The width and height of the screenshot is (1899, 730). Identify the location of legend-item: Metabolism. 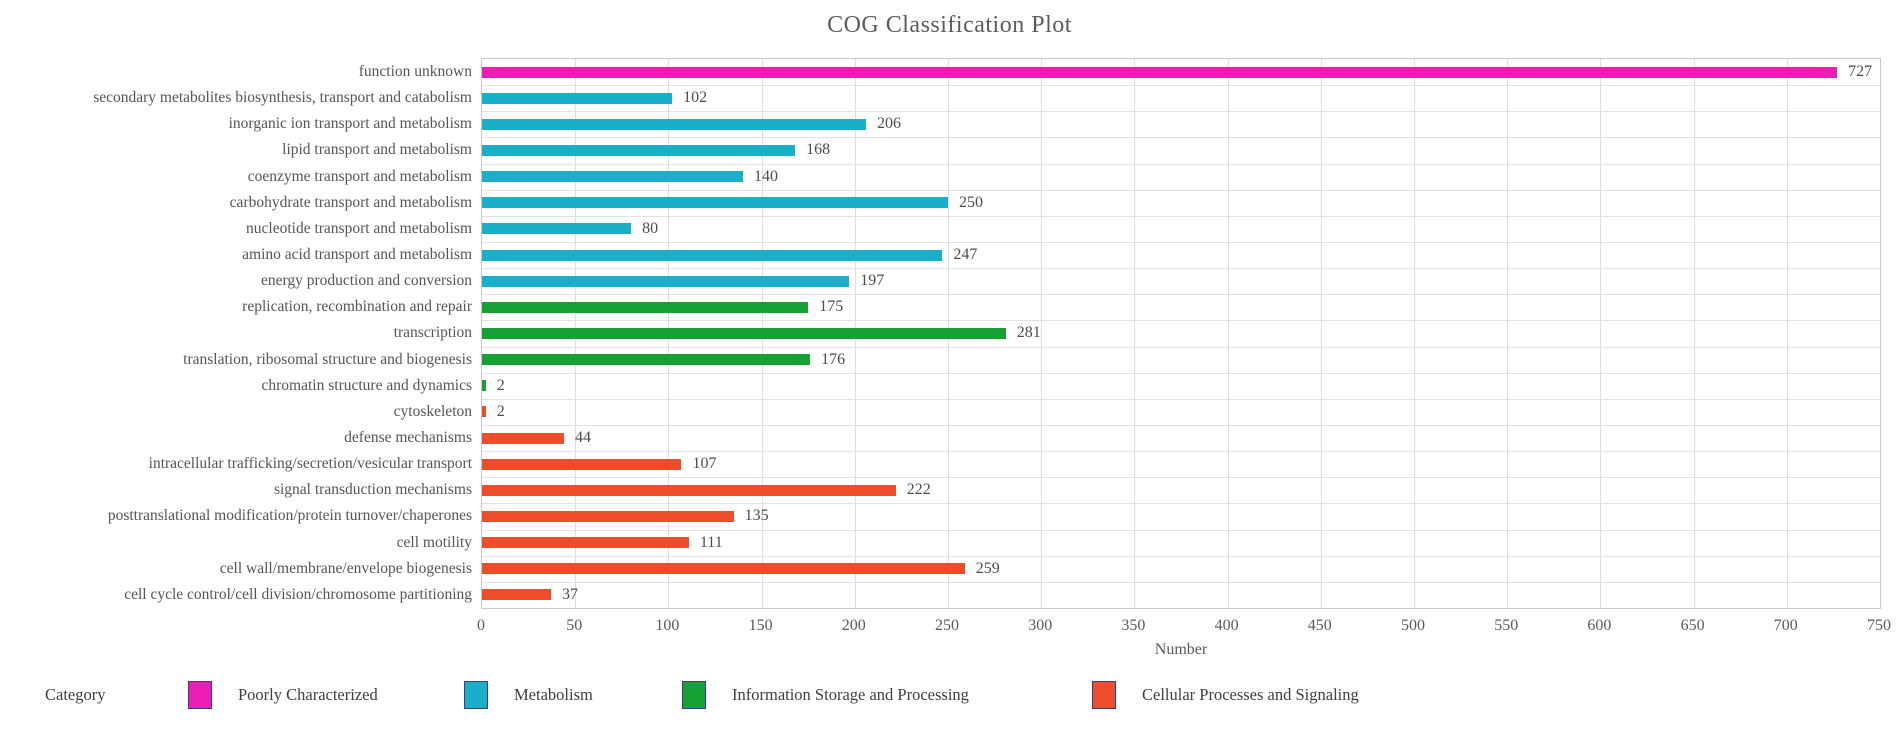
(528, 695).